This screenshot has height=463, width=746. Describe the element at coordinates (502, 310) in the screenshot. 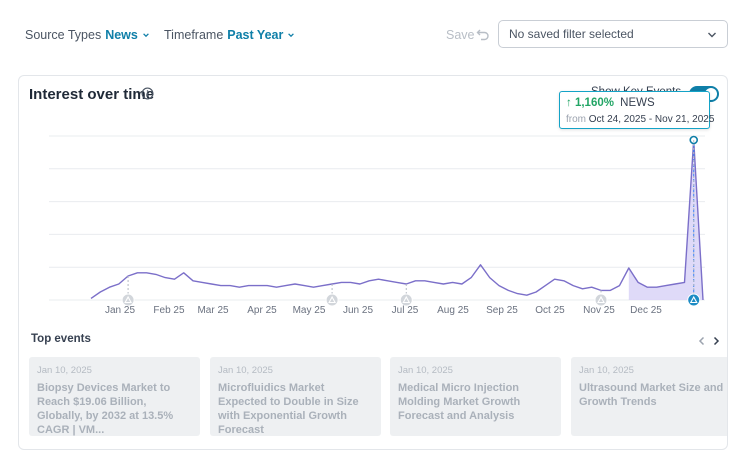

I see `x-tick-label: Sep 25` at that location.